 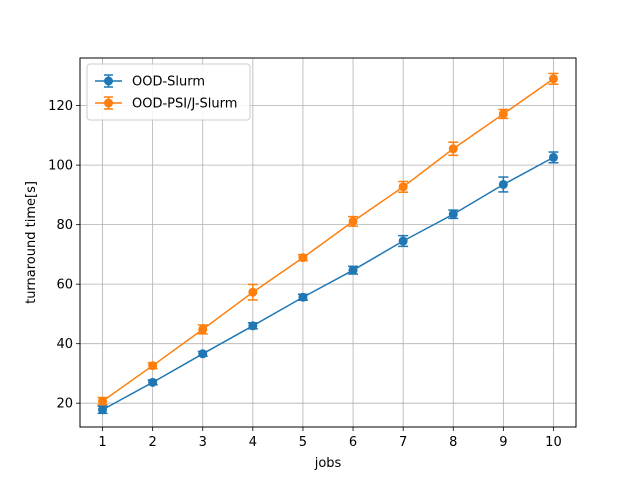 I want to click on x-tick-label: 4, so click(x=253, y=442).